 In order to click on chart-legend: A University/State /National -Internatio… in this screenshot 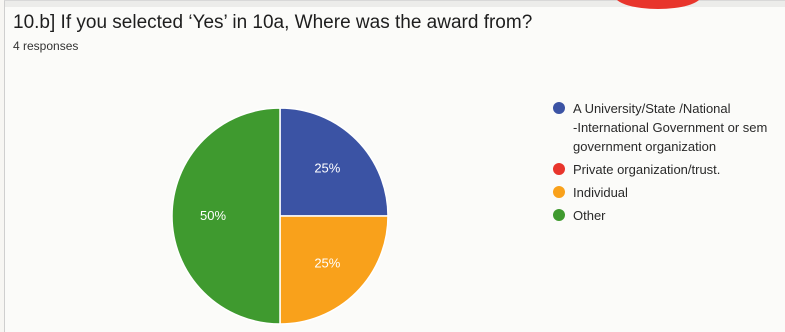, I will do `click(669, 164)`.